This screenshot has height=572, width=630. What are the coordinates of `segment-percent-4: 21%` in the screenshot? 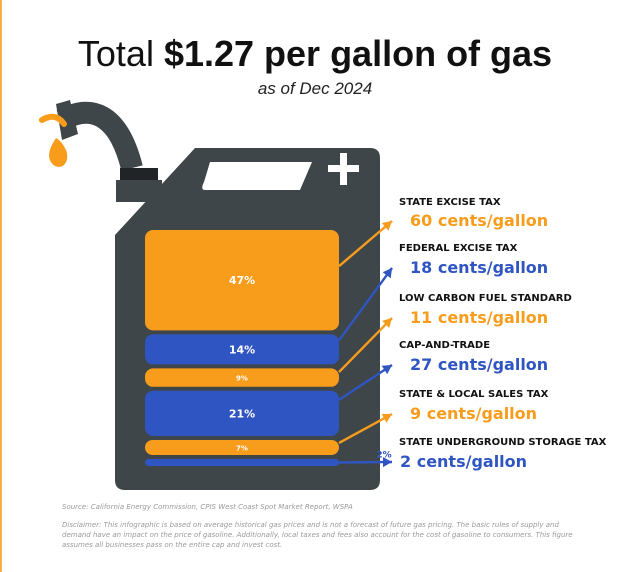 It's located at (242, 413).